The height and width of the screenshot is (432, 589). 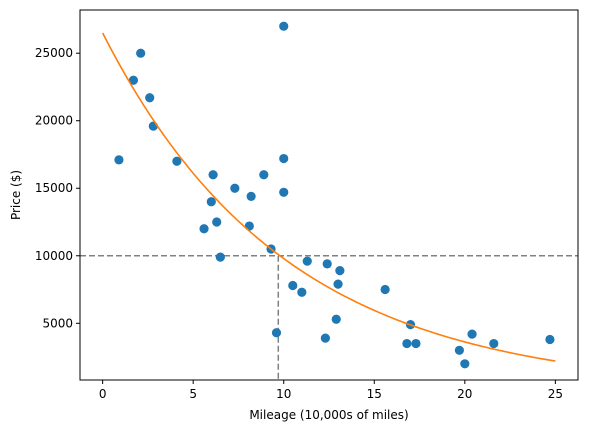 What do you see at coordinates (374, 394) in the screenshot?
I see `x-tick-label: 15` at bounding box center [374, 394].